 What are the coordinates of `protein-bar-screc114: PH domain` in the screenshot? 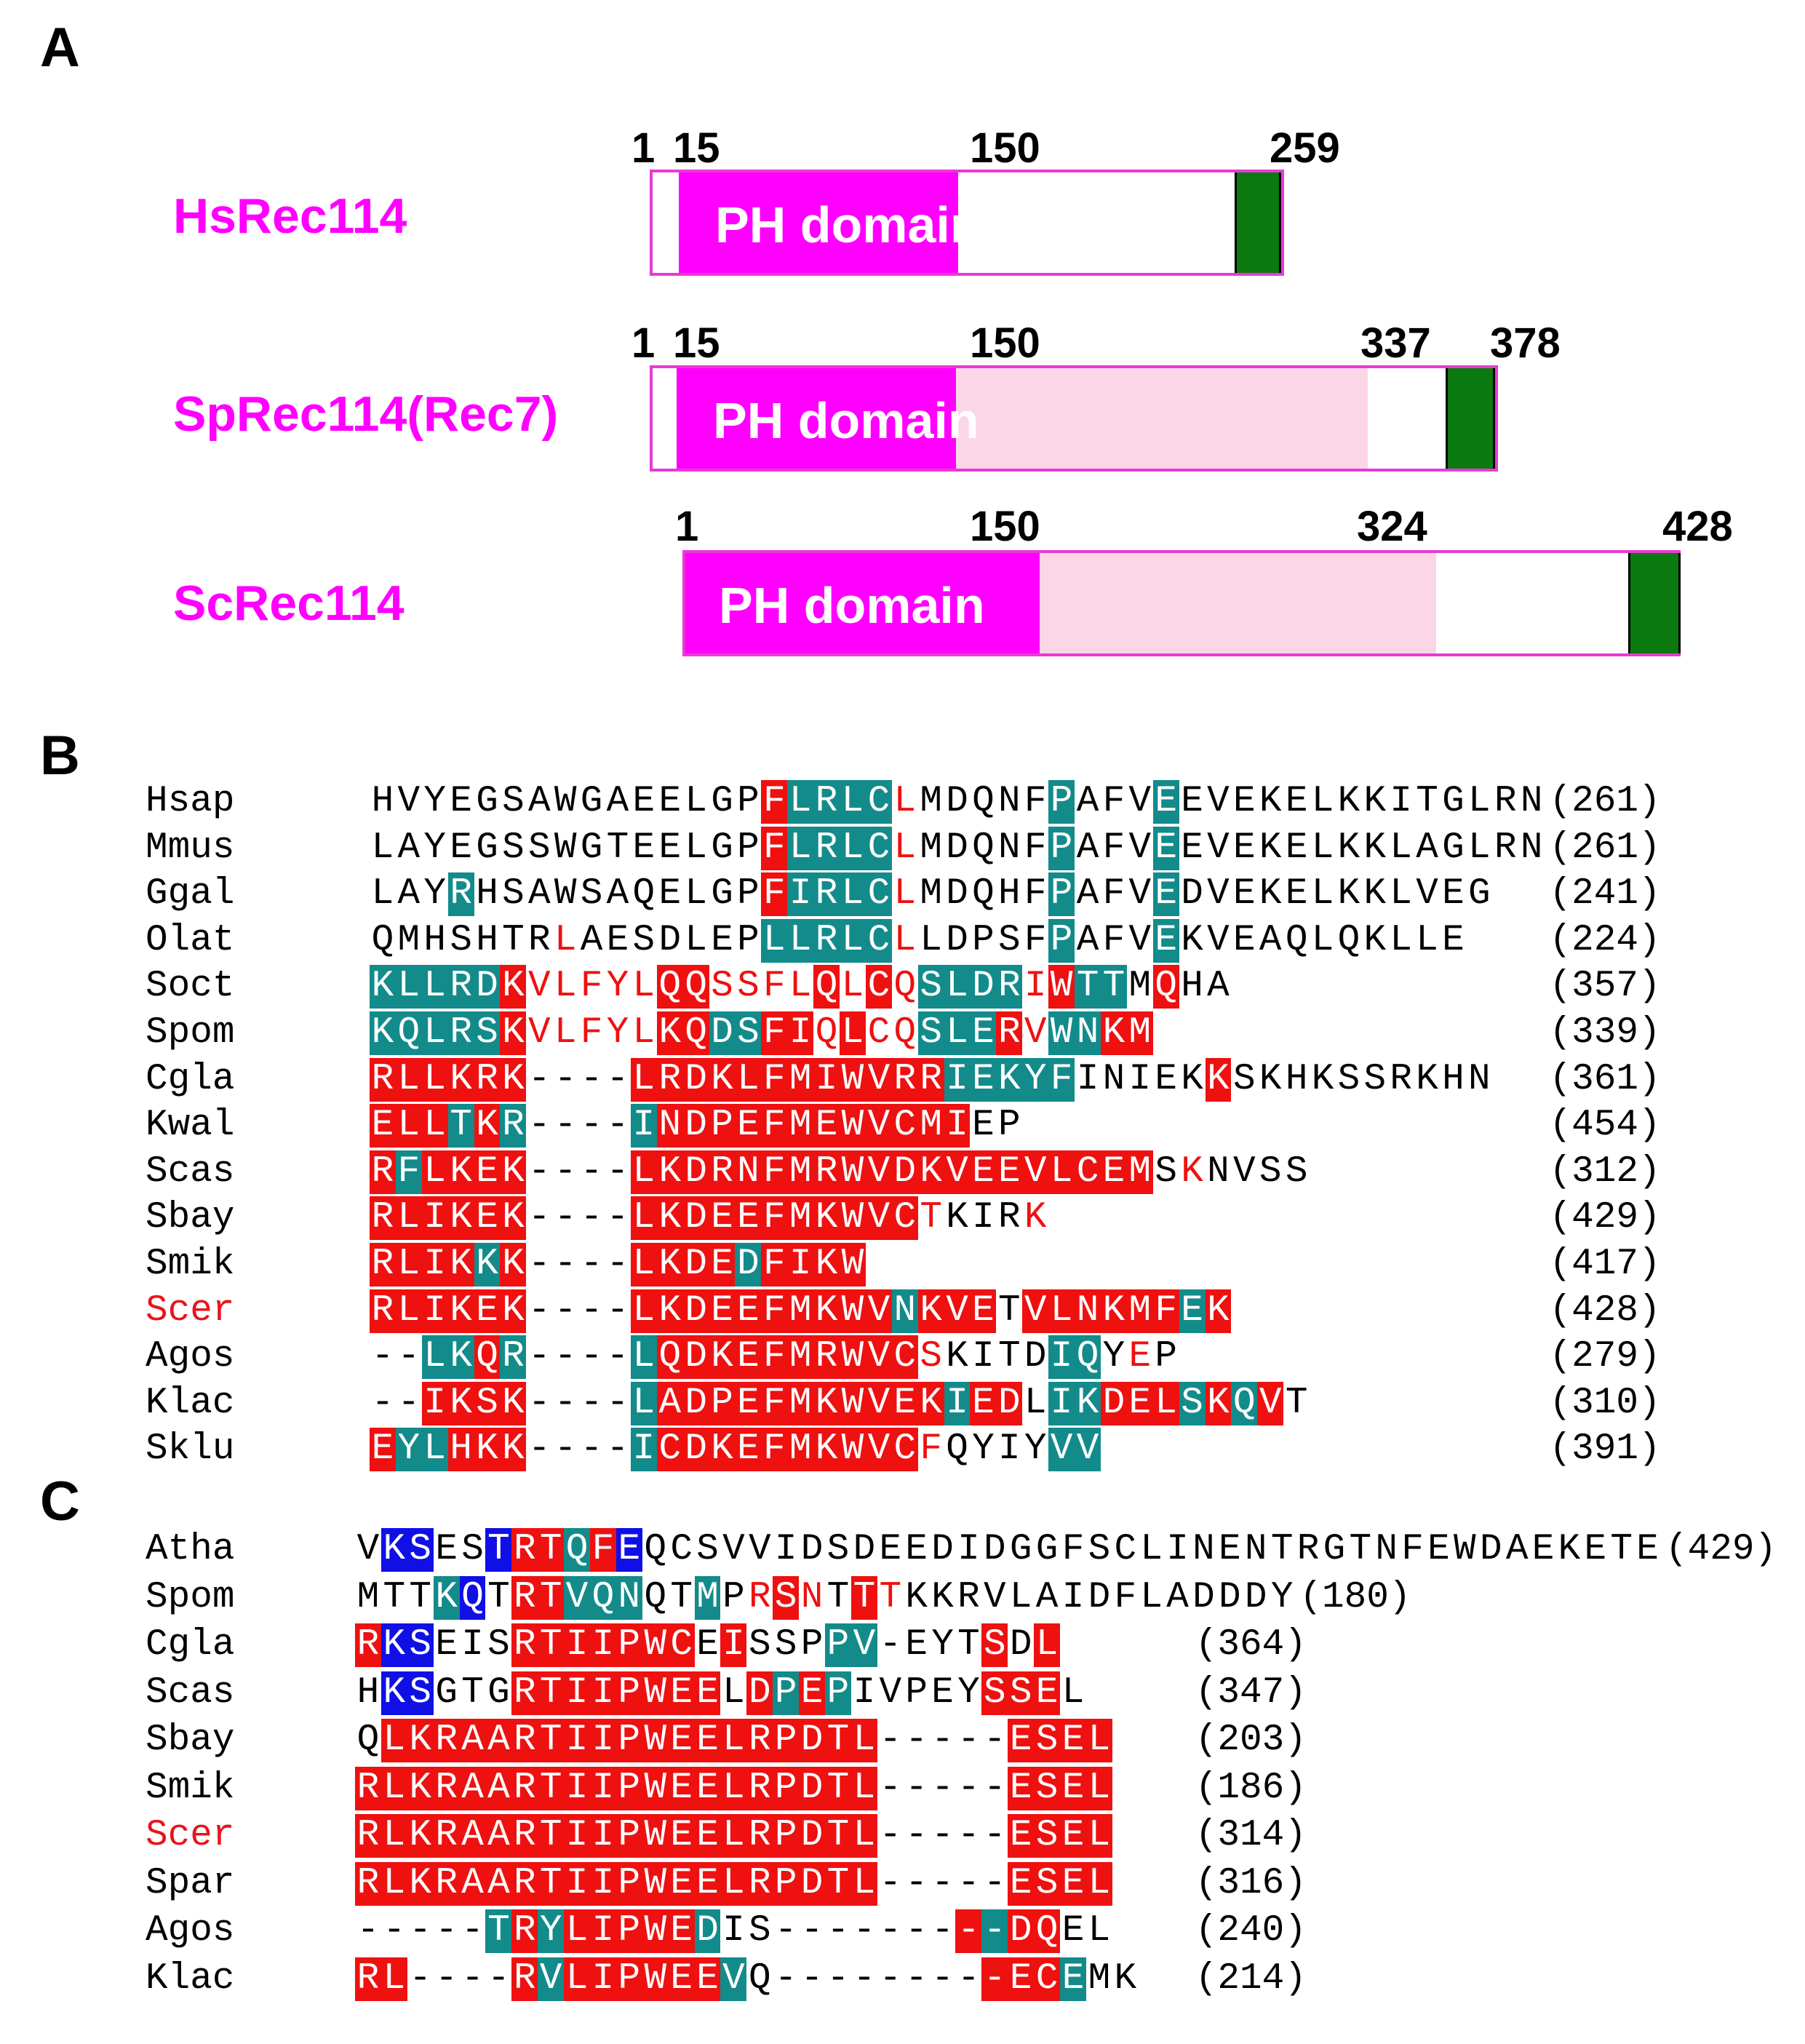 It's located at (1181, 603).